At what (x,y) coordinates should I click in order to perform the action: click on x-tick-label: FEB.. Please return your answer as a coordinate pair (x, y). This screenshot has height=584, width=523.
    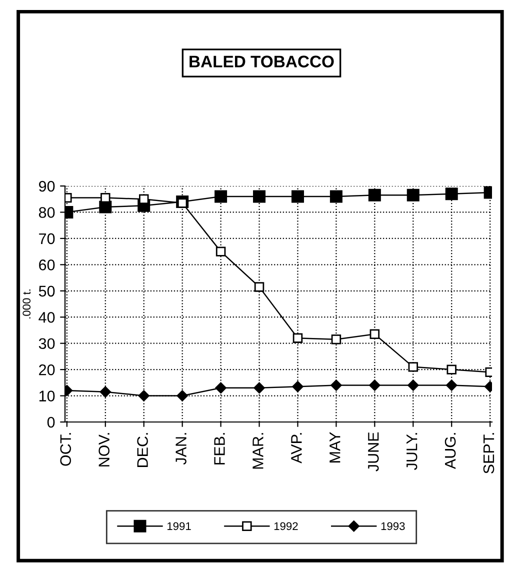
    Looking at the image, I should click on (219, 448).